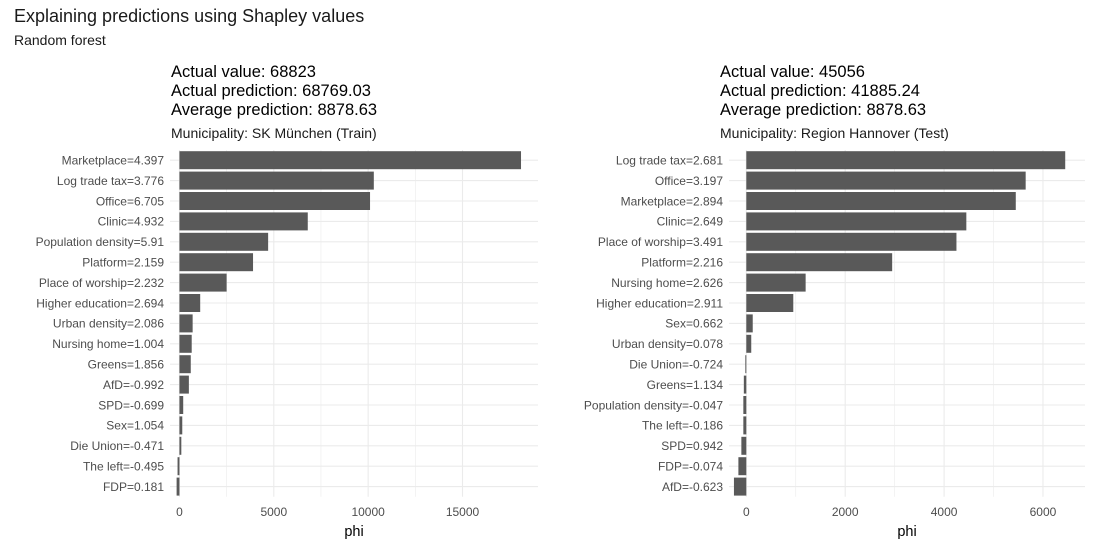 The width and height of the screenshot is (1100, 550). What do you see at coordinates (271, 91) in the screenshot?
I see `panel-header-line: Actual prediction: 68769.03` at bounding box center [271, 91].